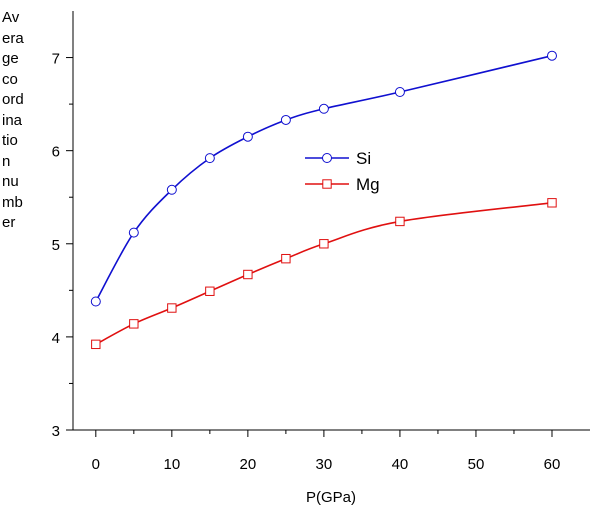 The height and width of the screenshot is (513, 592). I want to click on x-tick-label: 40, so click(400, 464).